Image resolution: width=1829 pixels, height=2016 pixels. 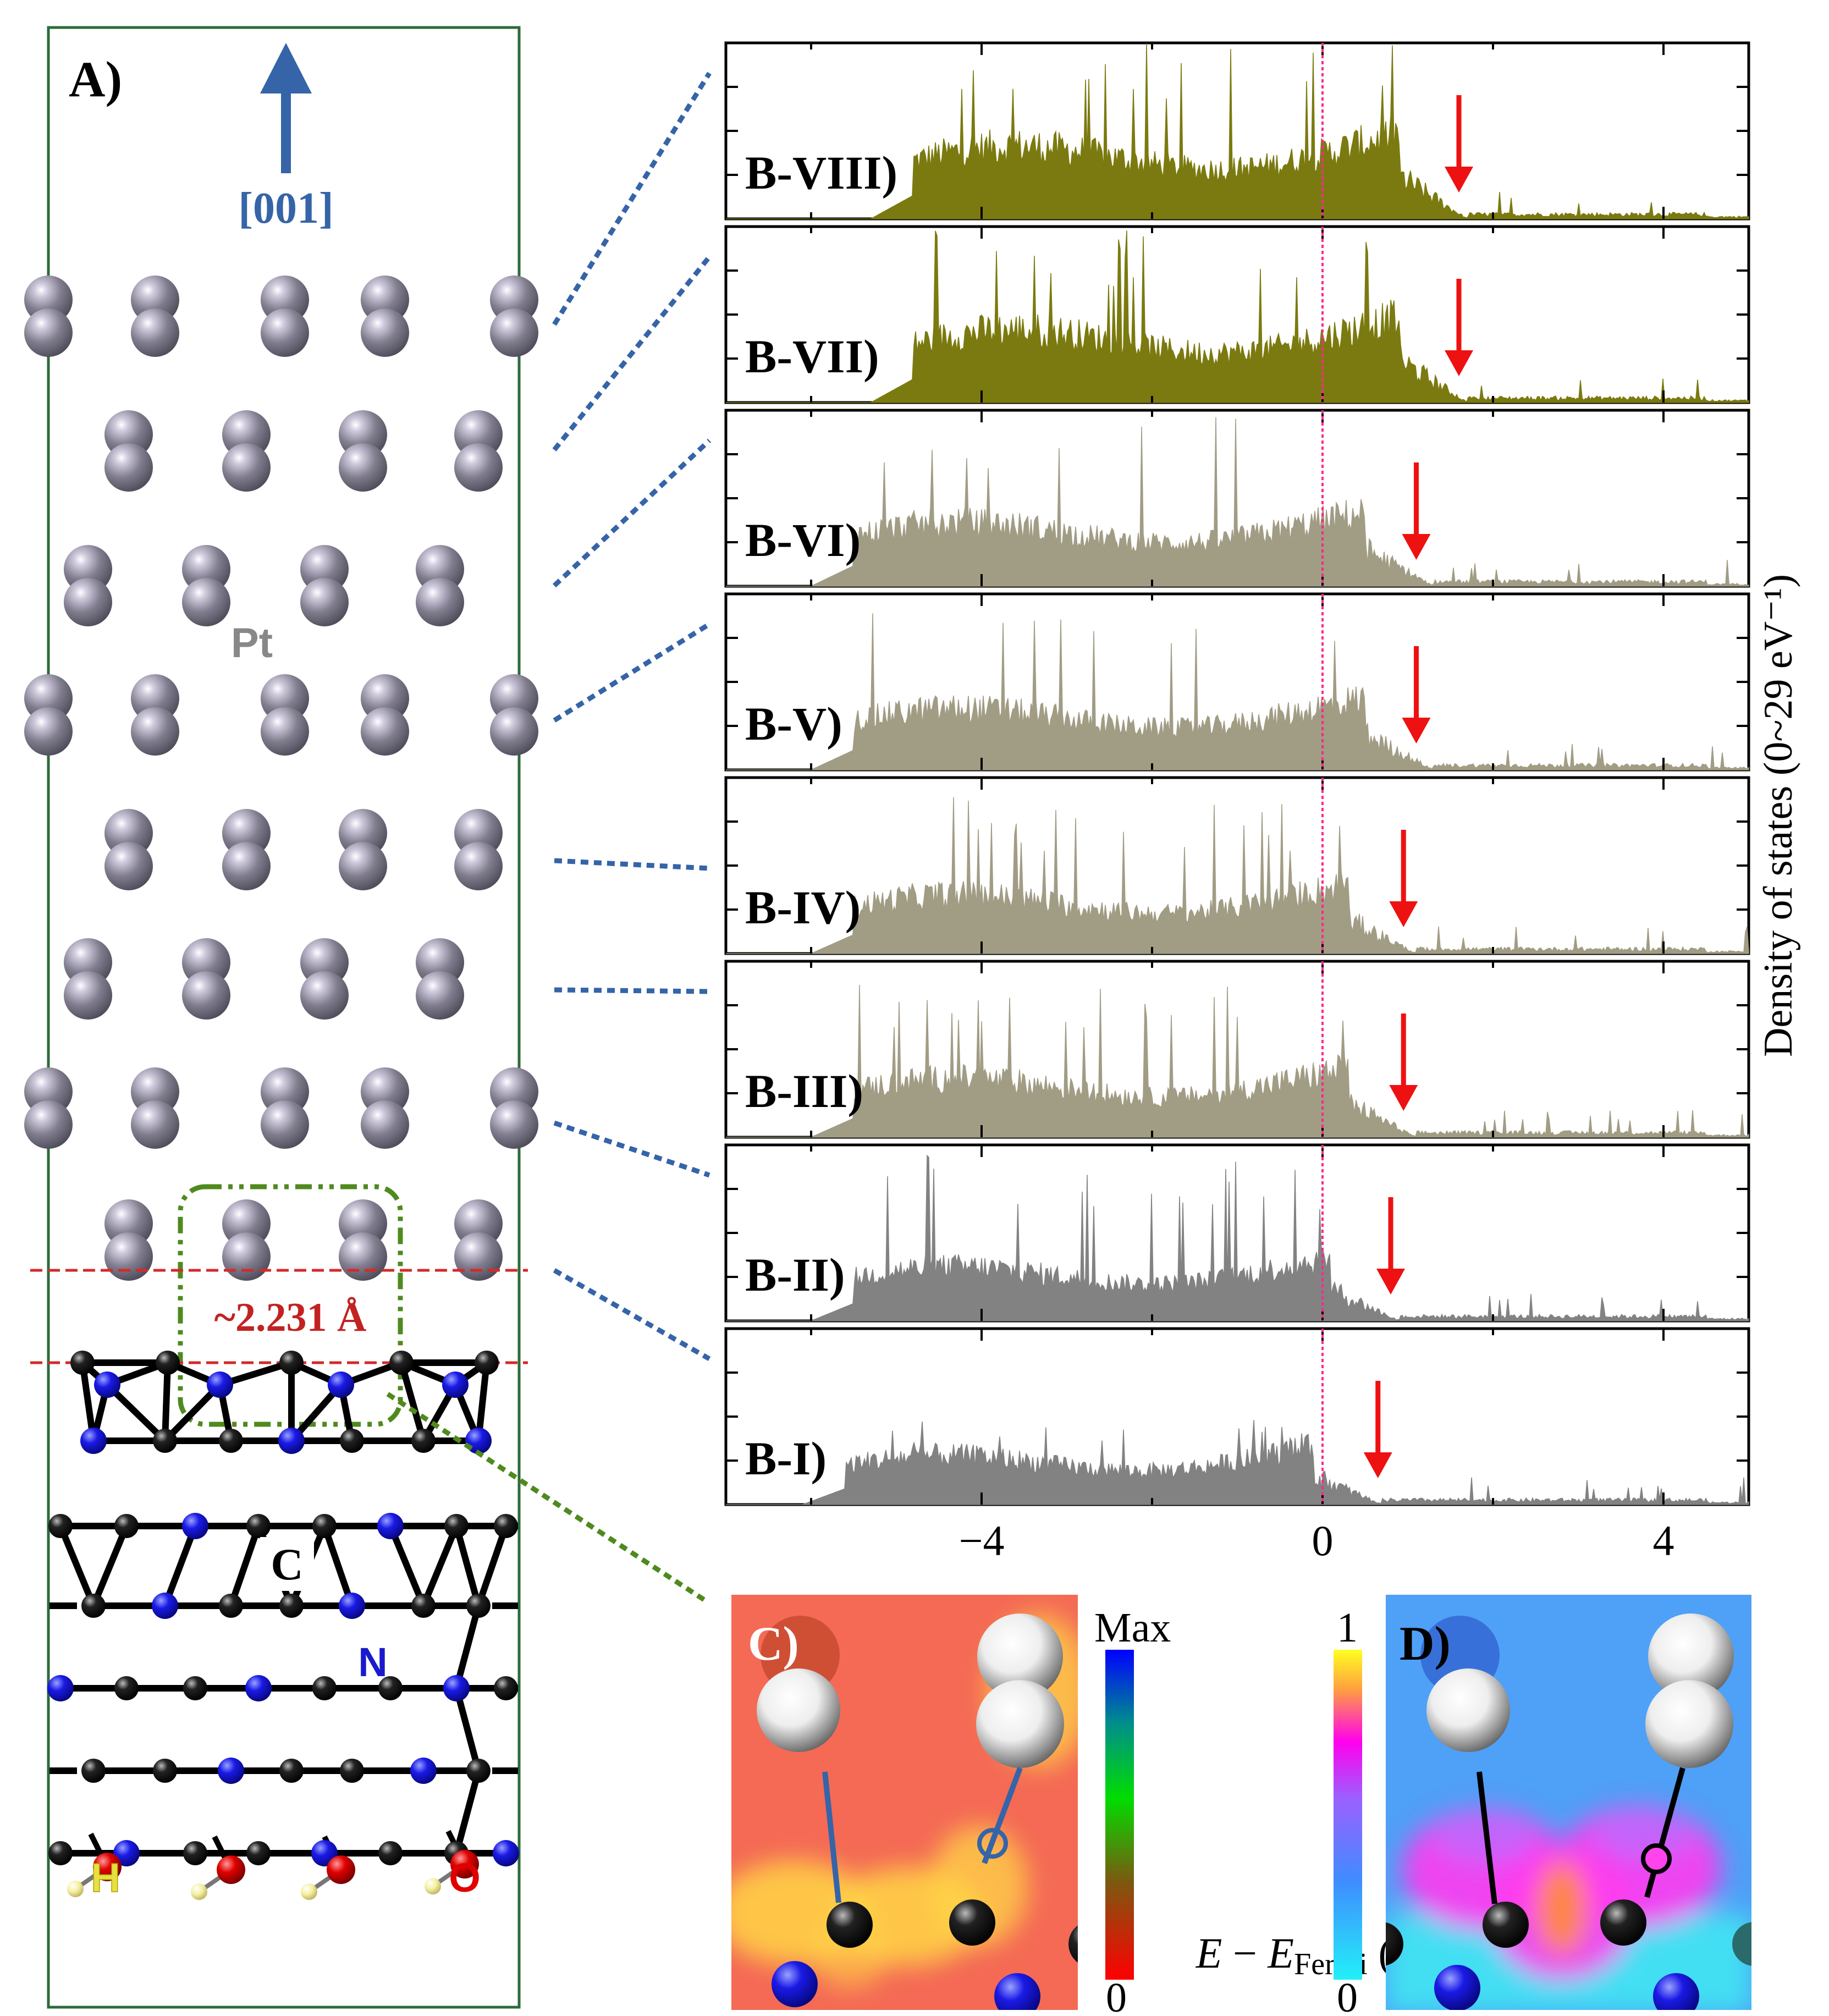 What do you see at coordinates (1120, 1815) in the screenshot?
I see `panel-c-color-scale` at bounding box center [1120, 1815].